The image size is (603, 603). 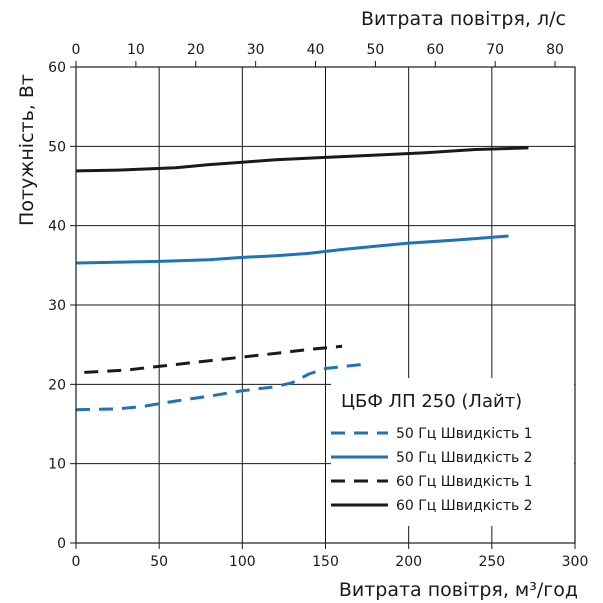 I want to click on y-tick-label: 30, so click(x=57, y=306).